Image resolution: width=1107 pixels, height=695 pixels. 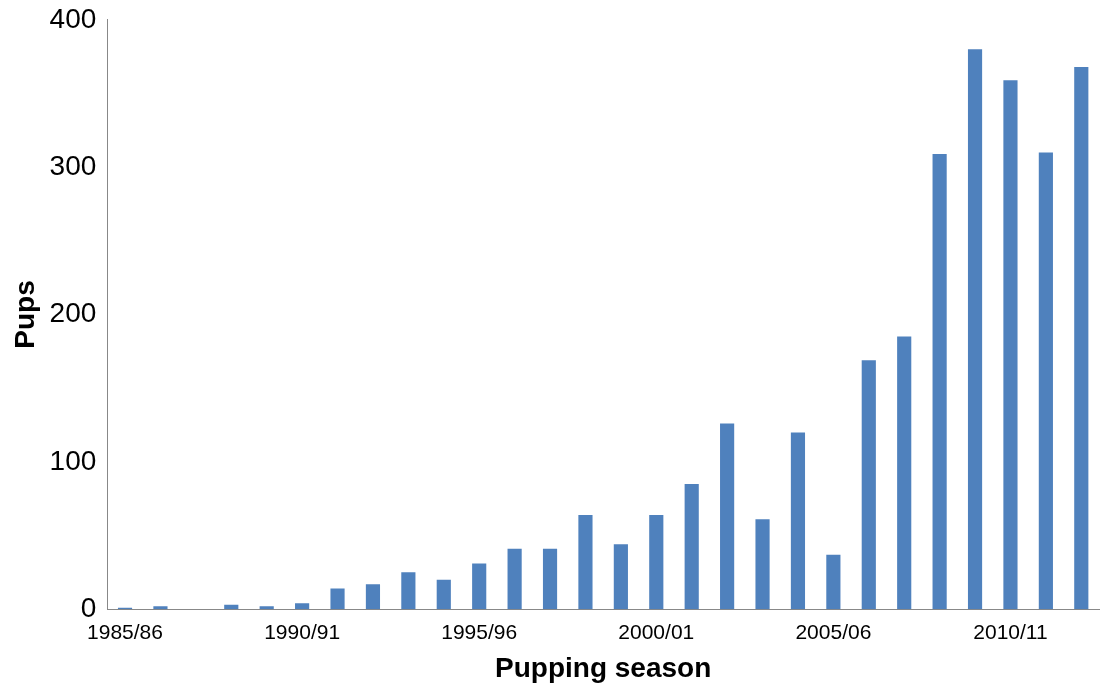 I want to click on y-tick-label: 200, so click(x=73, y=313).